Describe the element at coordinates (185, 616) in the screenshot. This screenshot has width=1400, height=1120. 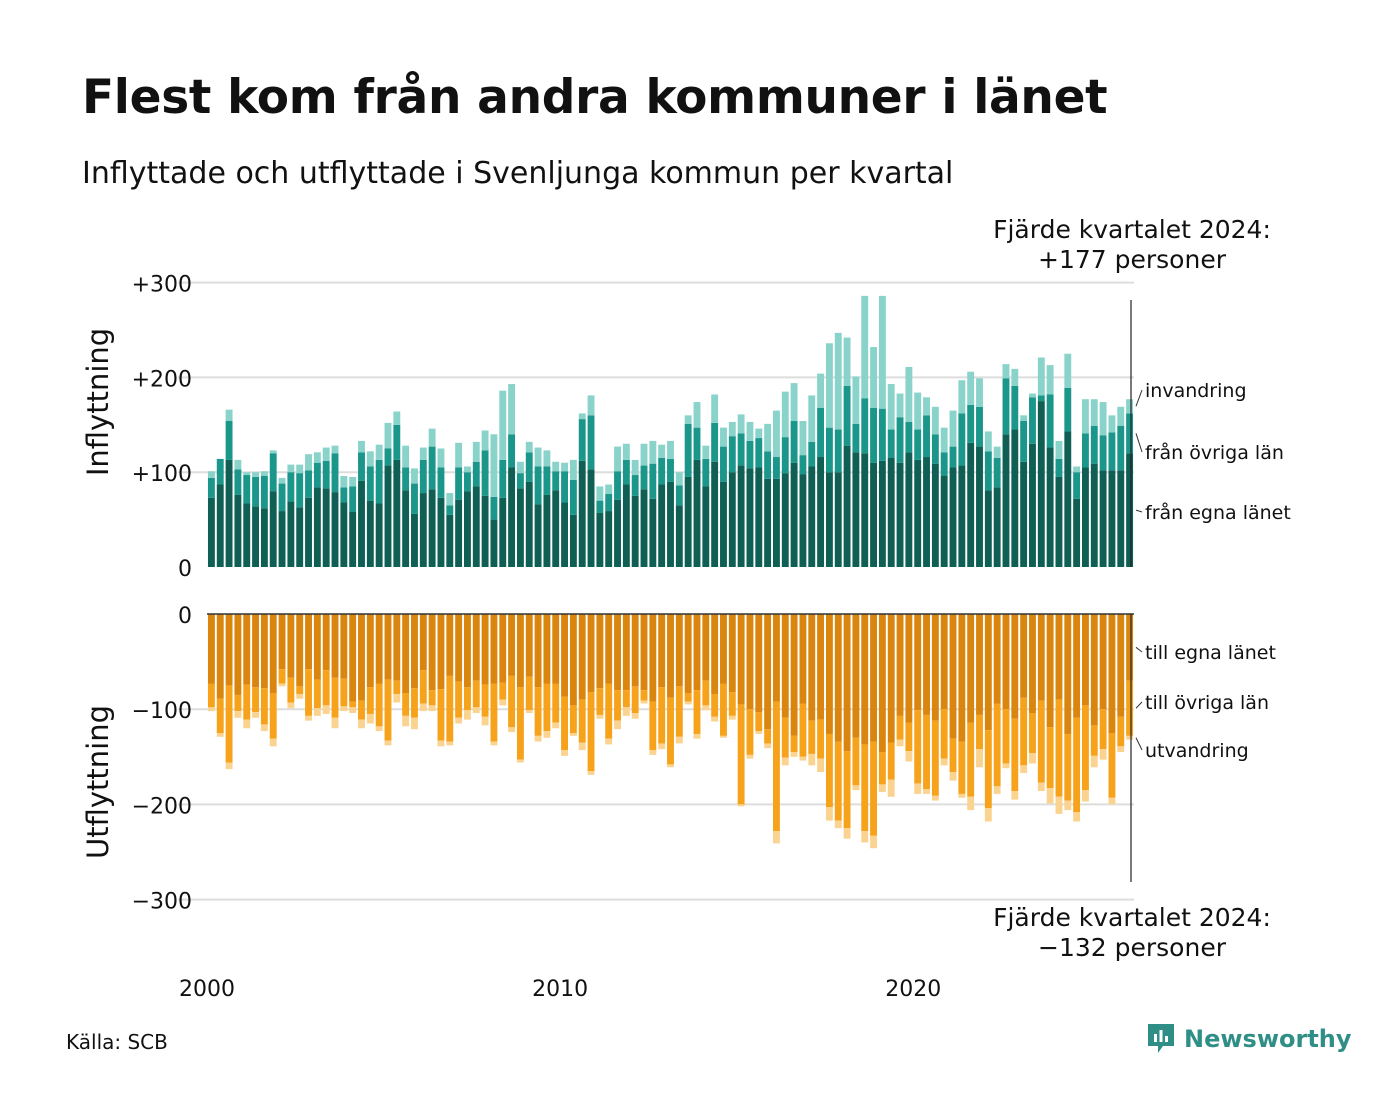
I see `y-tick-label: 0` at that location.